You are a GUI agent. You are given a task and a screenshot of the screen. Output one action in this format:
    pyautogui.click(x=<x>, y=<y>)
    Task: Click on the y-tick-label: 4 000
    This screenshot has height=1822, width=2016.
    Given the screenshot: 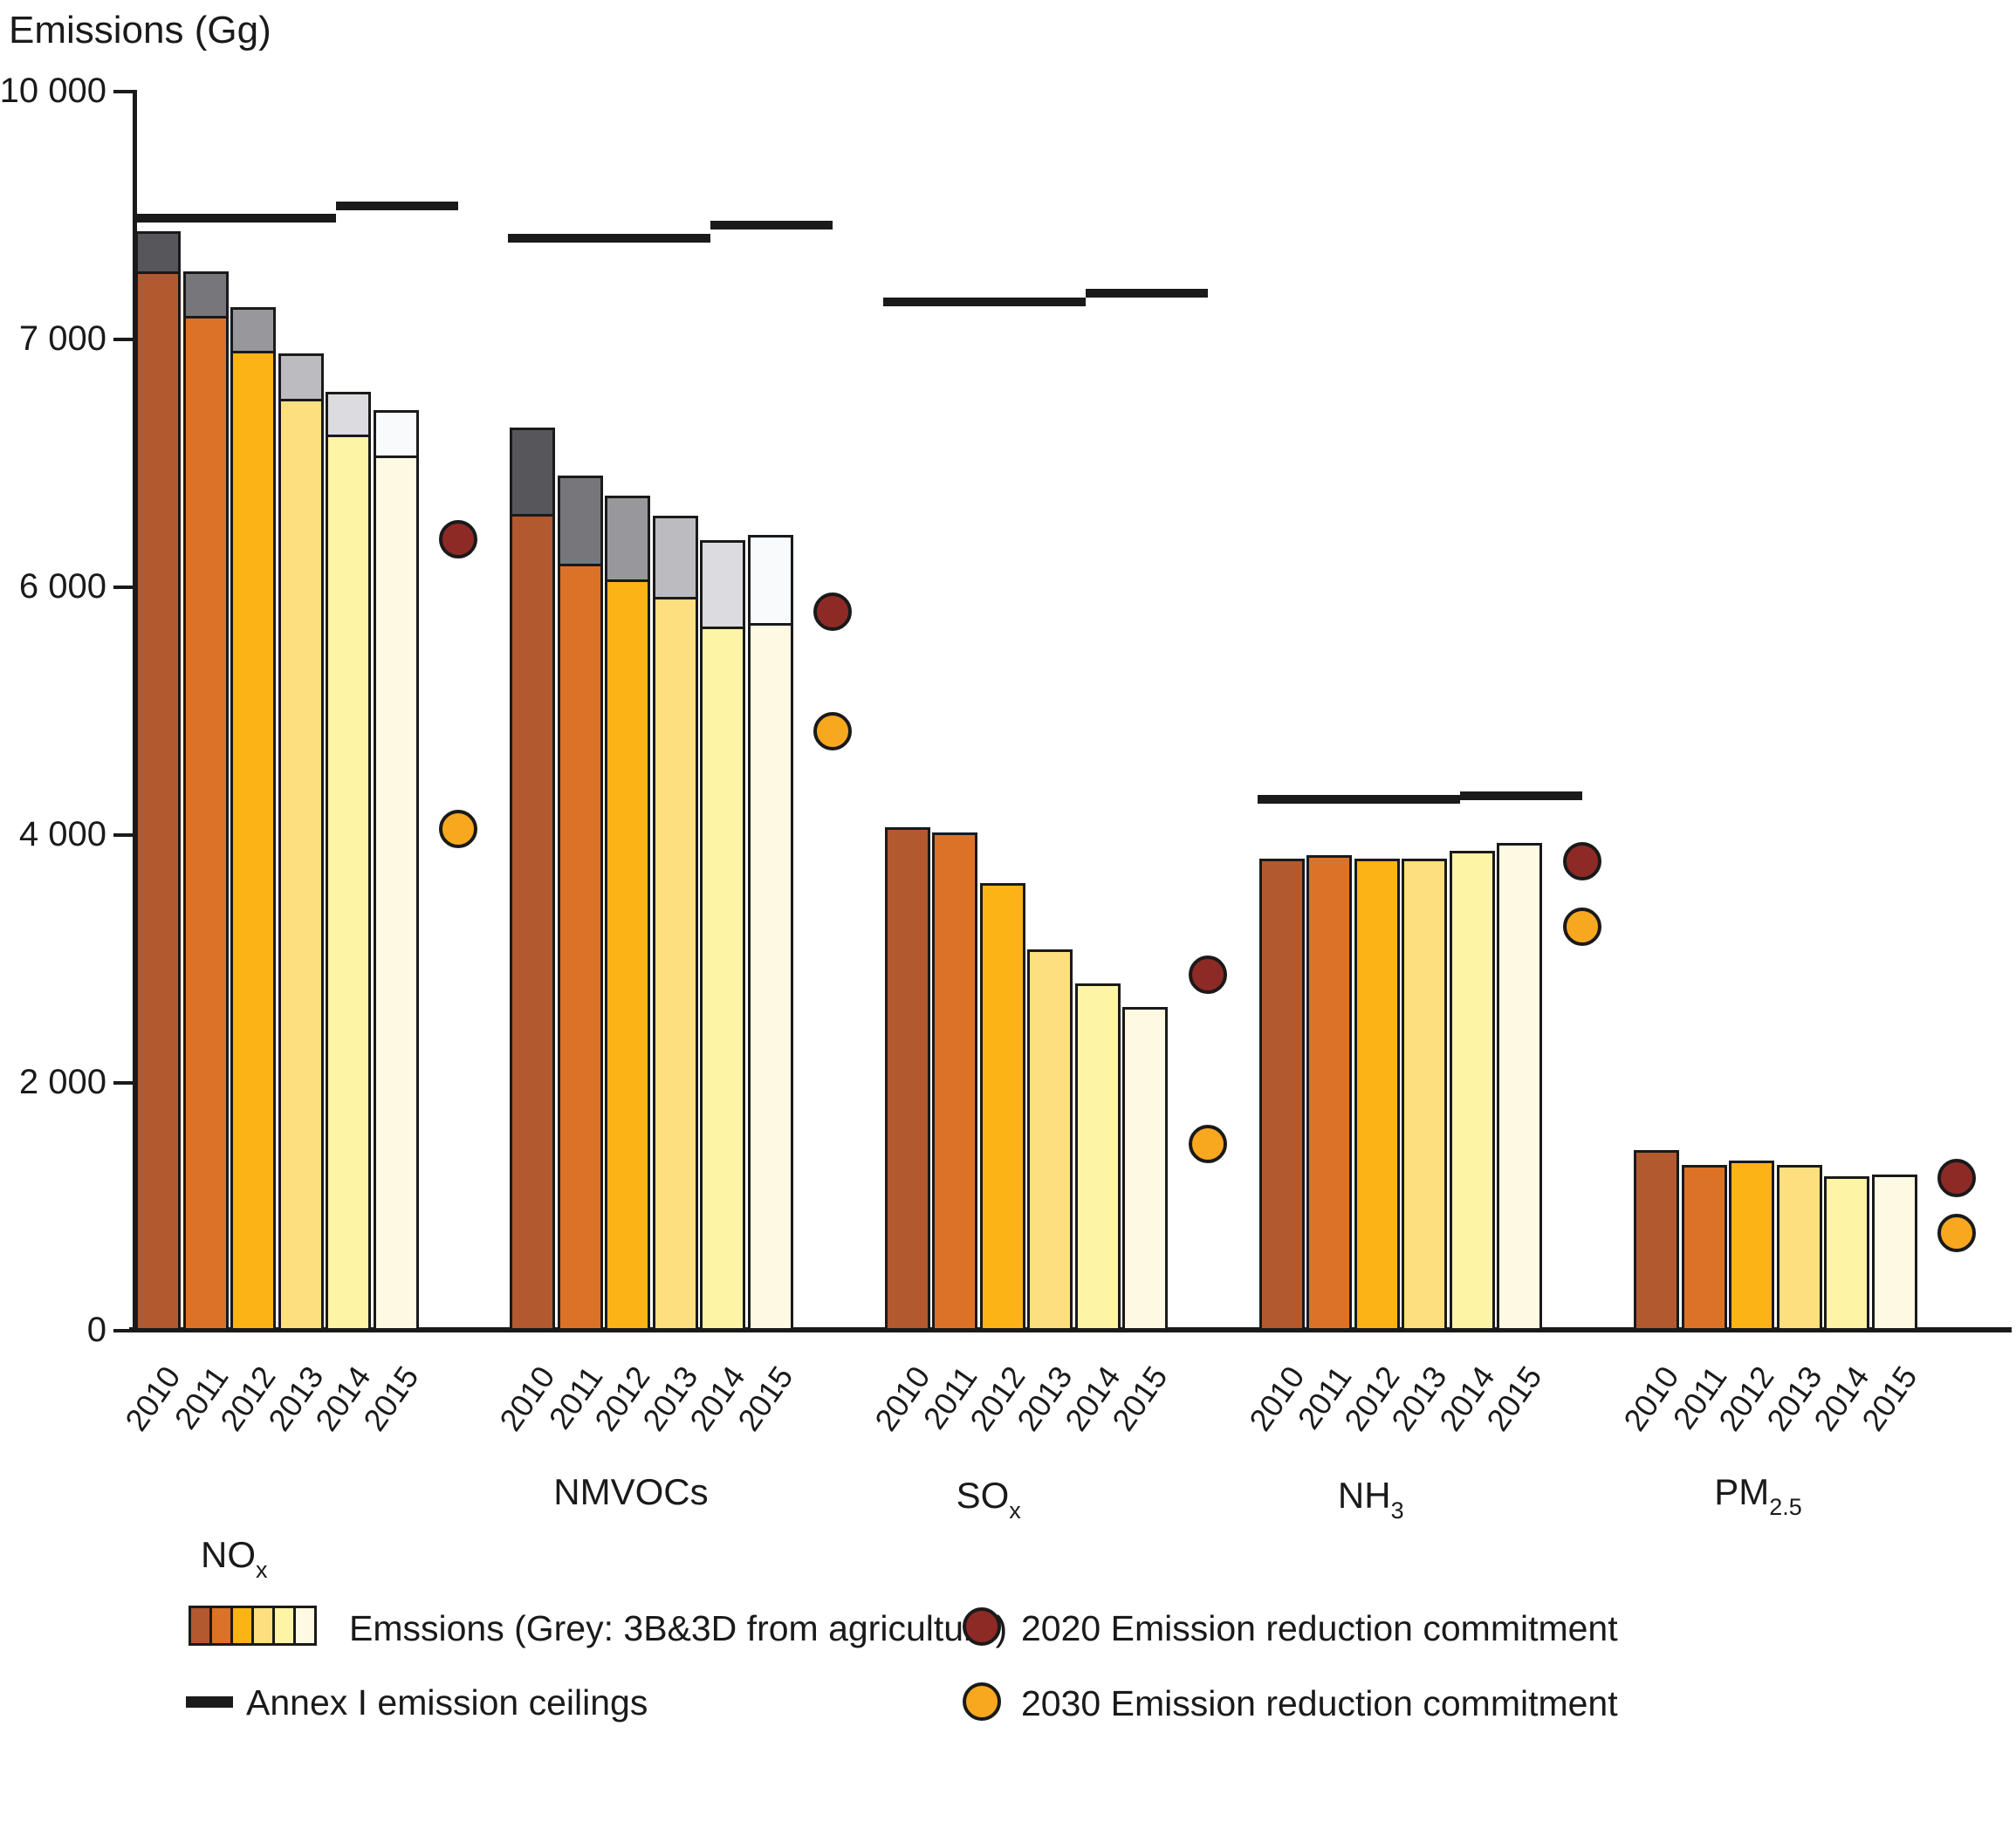 What is the action you would take?
    pyautogui.click(x=62, y=834)
    